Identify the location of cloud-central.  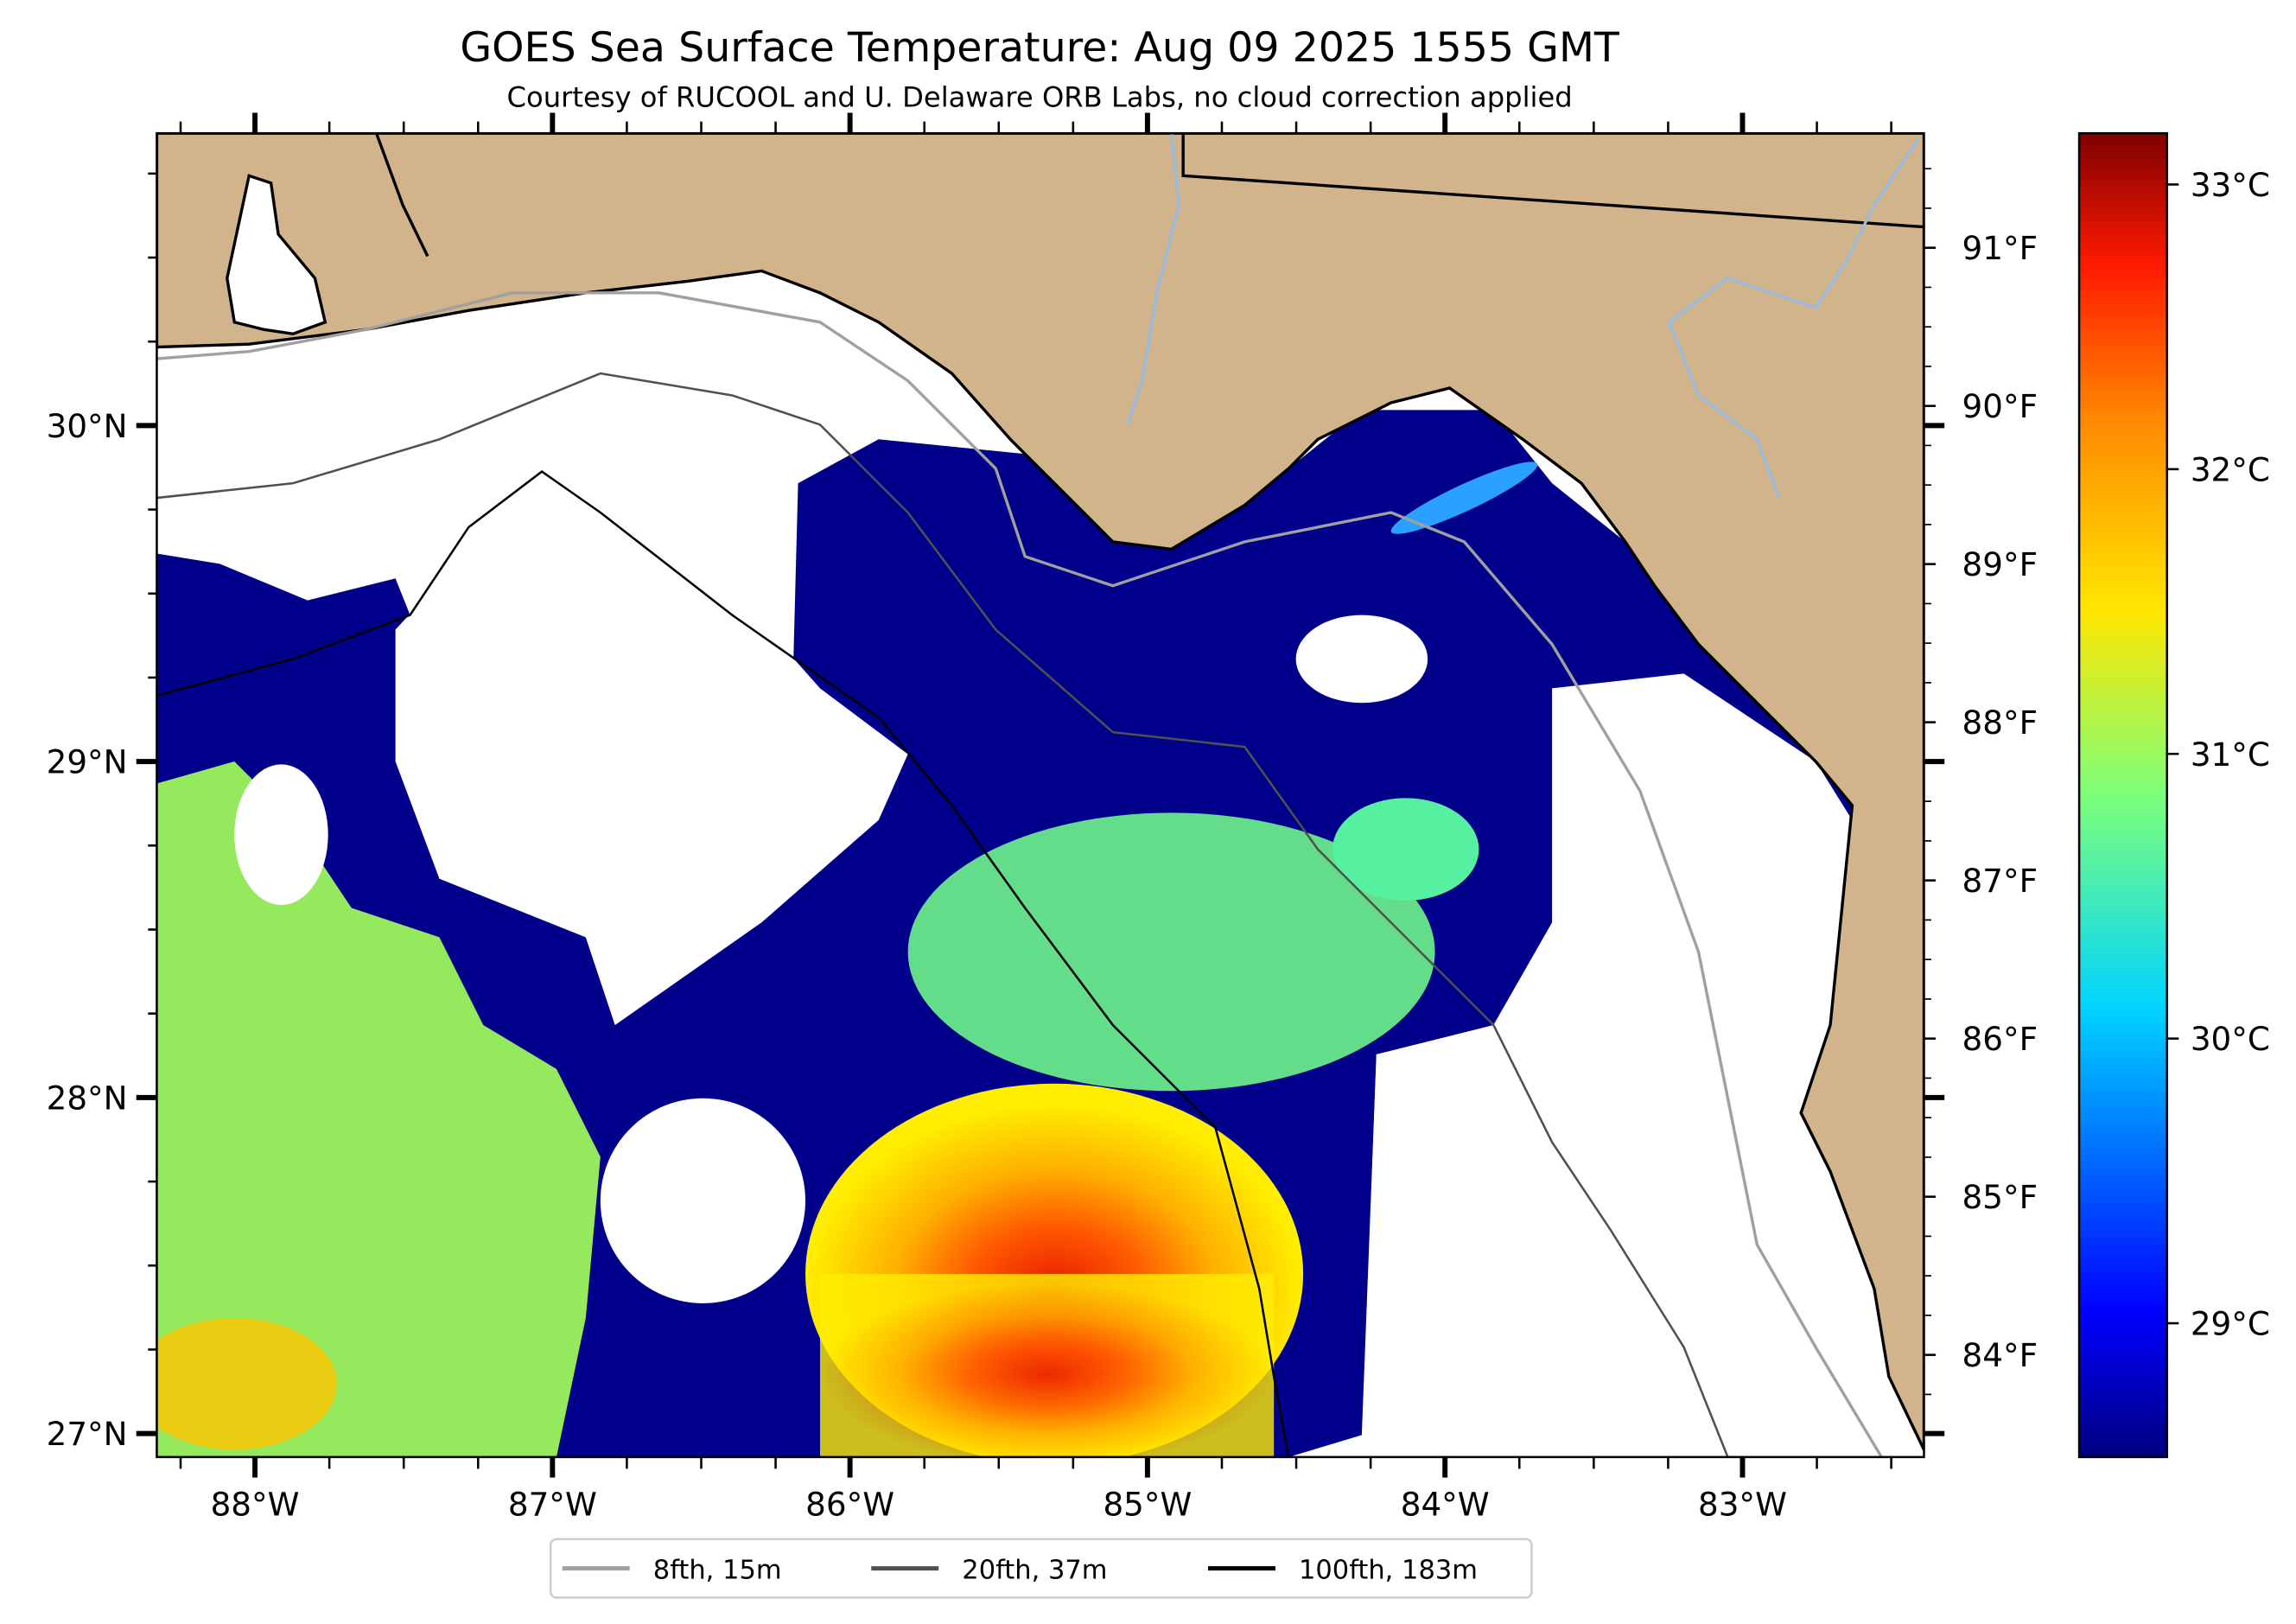
(651, 748).